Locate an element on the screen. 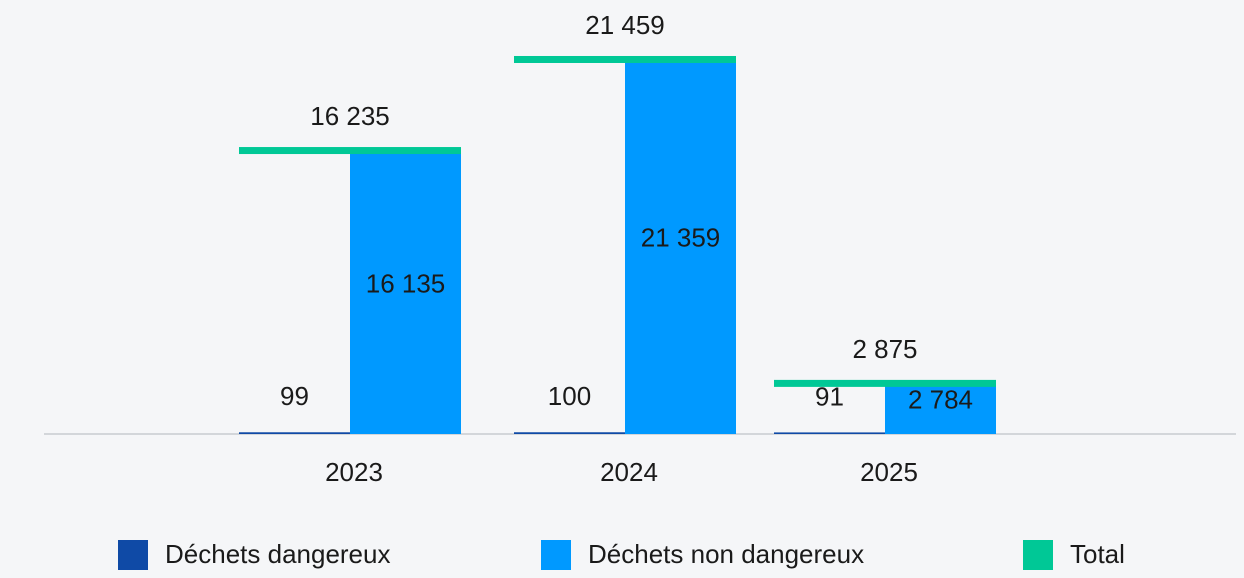 The height and width of the screenshot is (578, 1244). value-label: 2 875 is located at coordinates (884, 349).